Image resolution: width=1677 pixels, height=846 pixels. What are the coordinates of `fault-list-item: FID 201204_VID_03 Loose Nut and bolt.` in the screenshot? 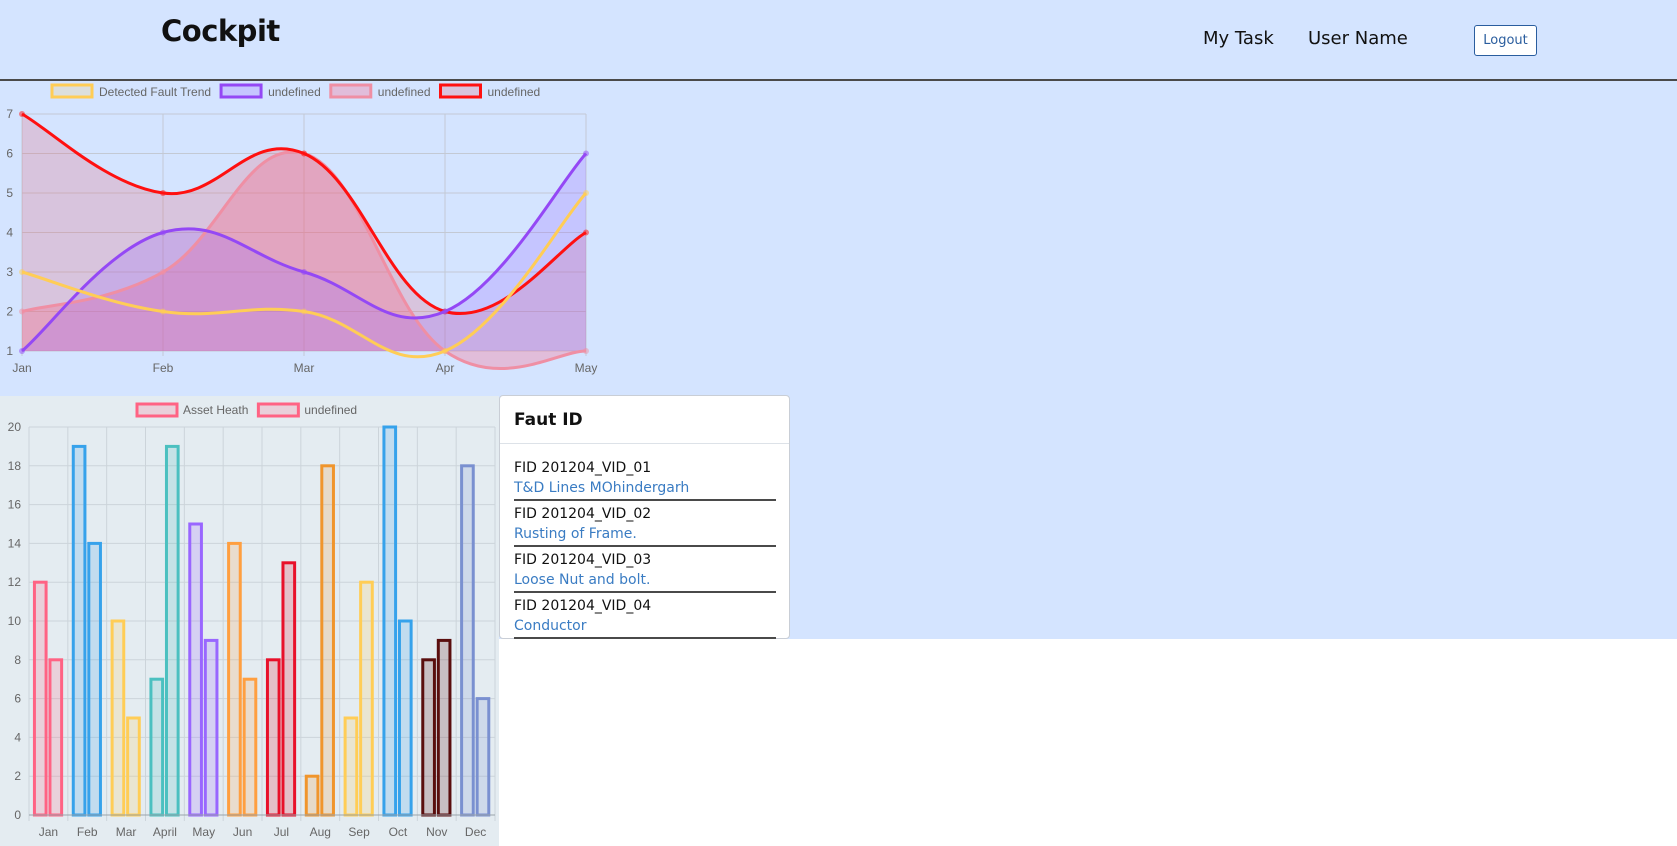 It's located at (645, 571).